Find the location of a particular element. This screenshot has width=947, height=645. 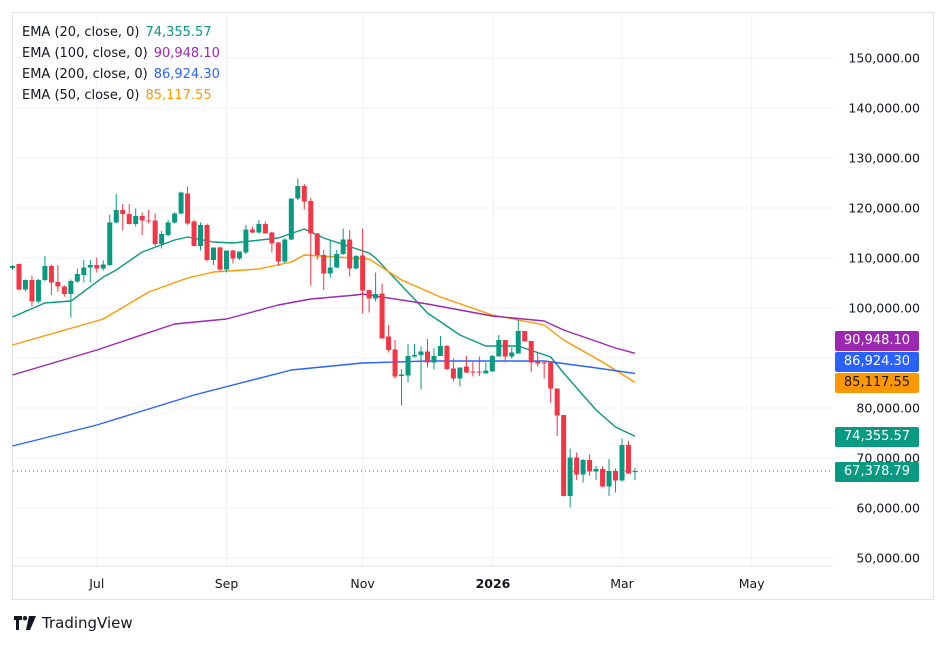

legend-ema50: EMA (50, close, 0) 85,117.55 is located at coordinates (121, 95).